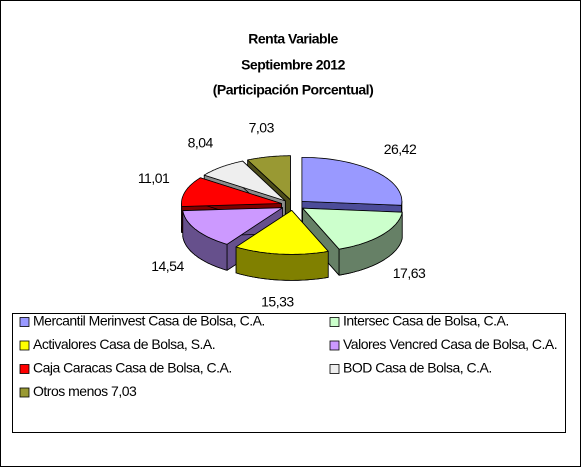 Image resolution: width=582 pixels, height=468 pixels. Describe the element at coordinates (167, 266) in the screenshot. I see `data-label: 14,54` at that location.